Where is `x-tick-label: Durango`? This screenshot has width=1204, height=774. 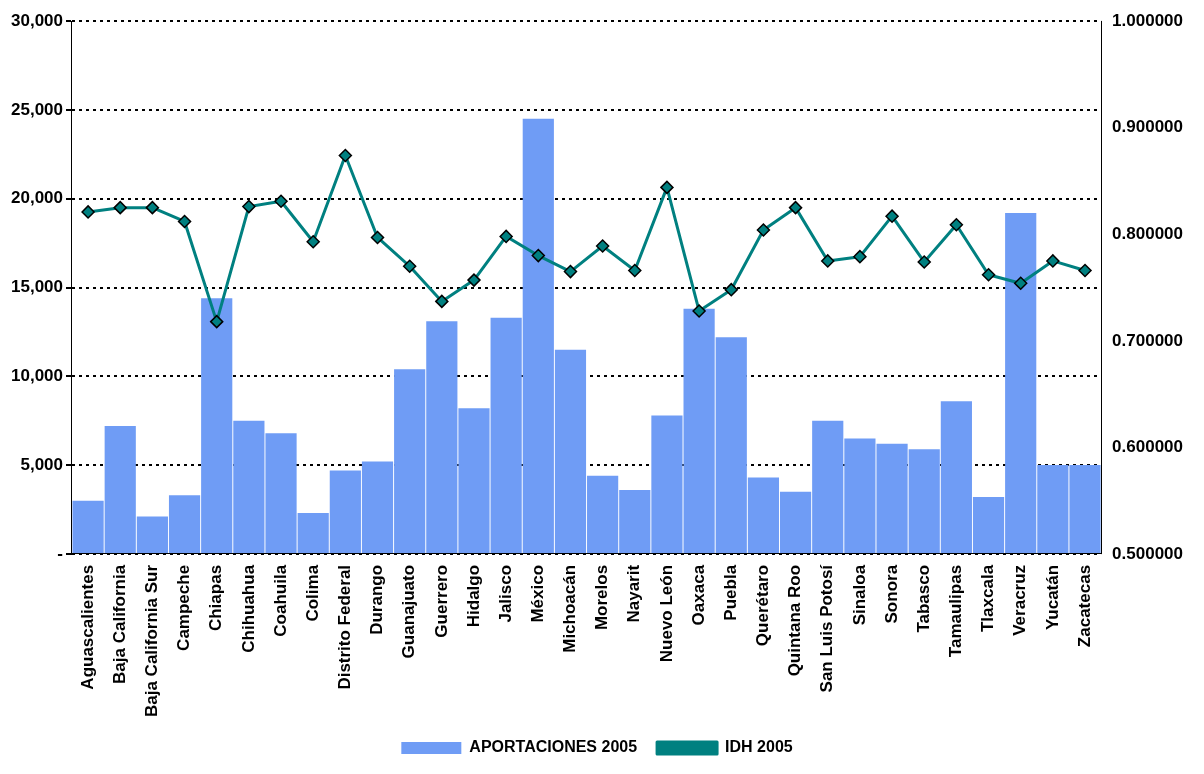 x-tick-label: Durango is located at coordinates (377, 599).